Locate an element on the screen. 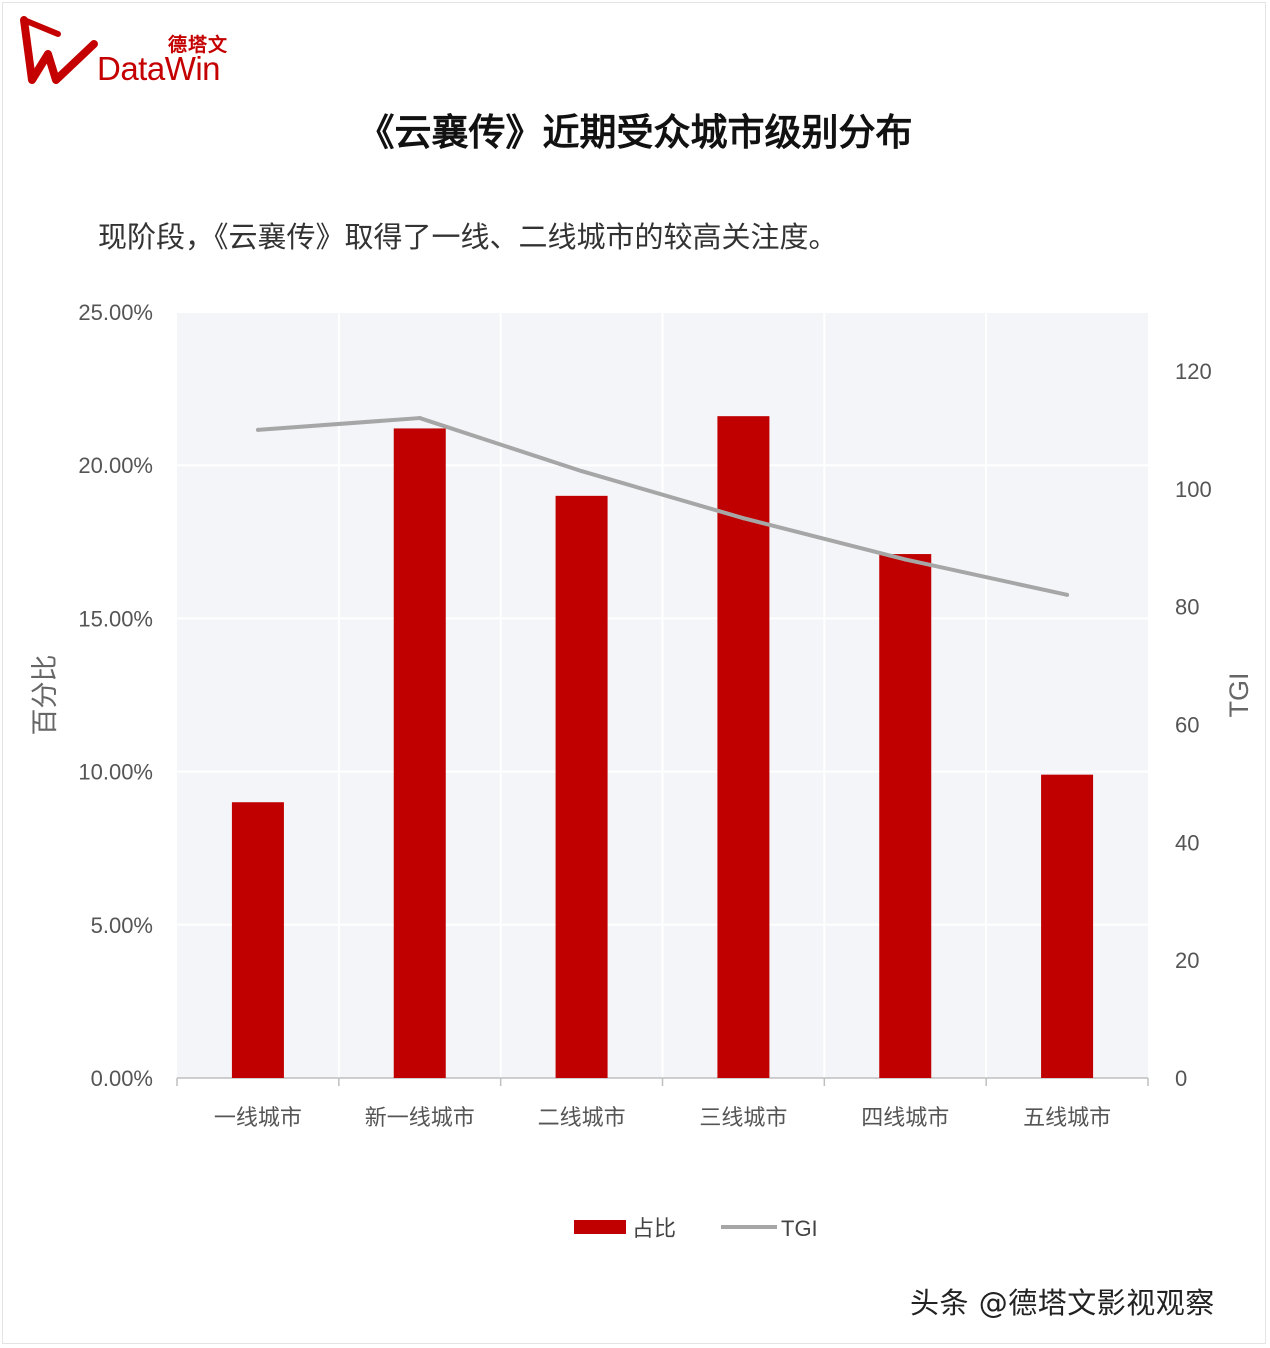 This screenshot has height=1348, width=1270. legend-line-label: TGI is located at coordinates (799, 1228).